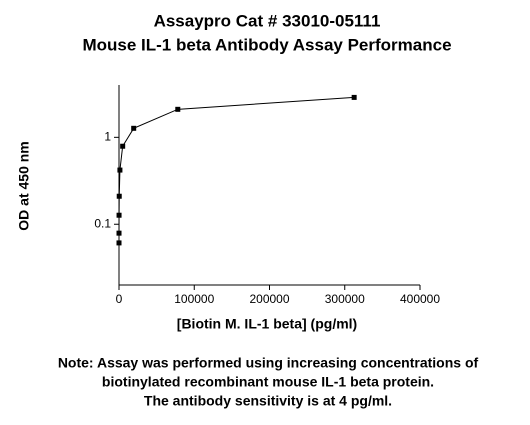  I want to click on x-tick-label: 300000, so click(345, 299).